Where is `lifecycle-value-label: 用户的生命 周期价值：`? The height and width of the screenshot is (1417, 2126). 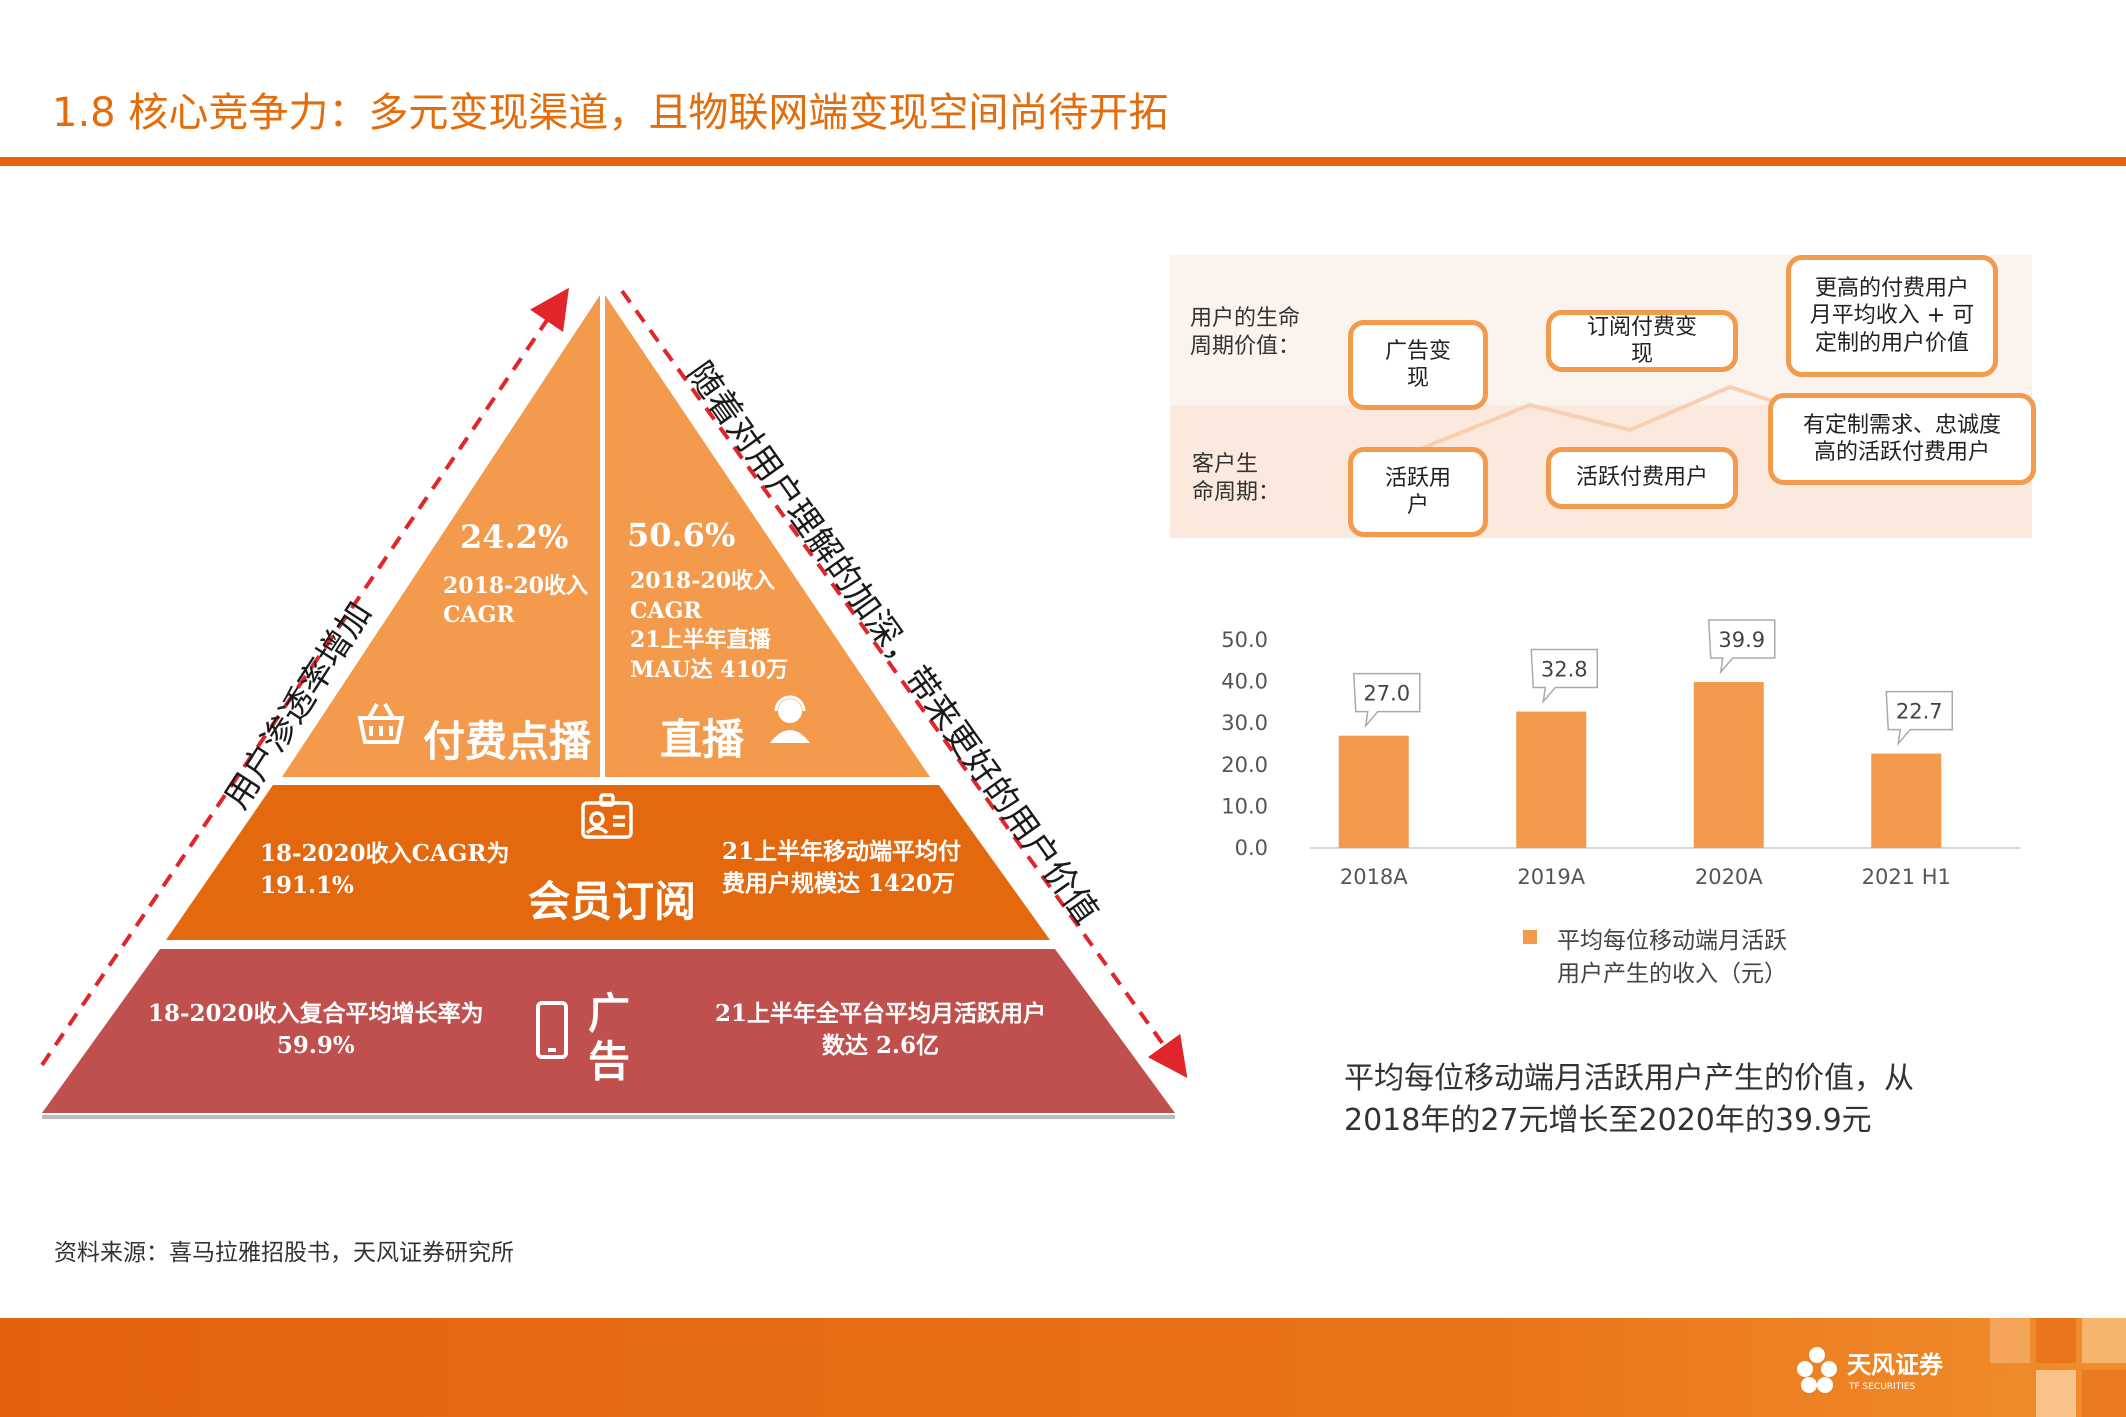 lifecycle-value-label: 用户的生命 周期价值： is located at coordinates (1245, 332).